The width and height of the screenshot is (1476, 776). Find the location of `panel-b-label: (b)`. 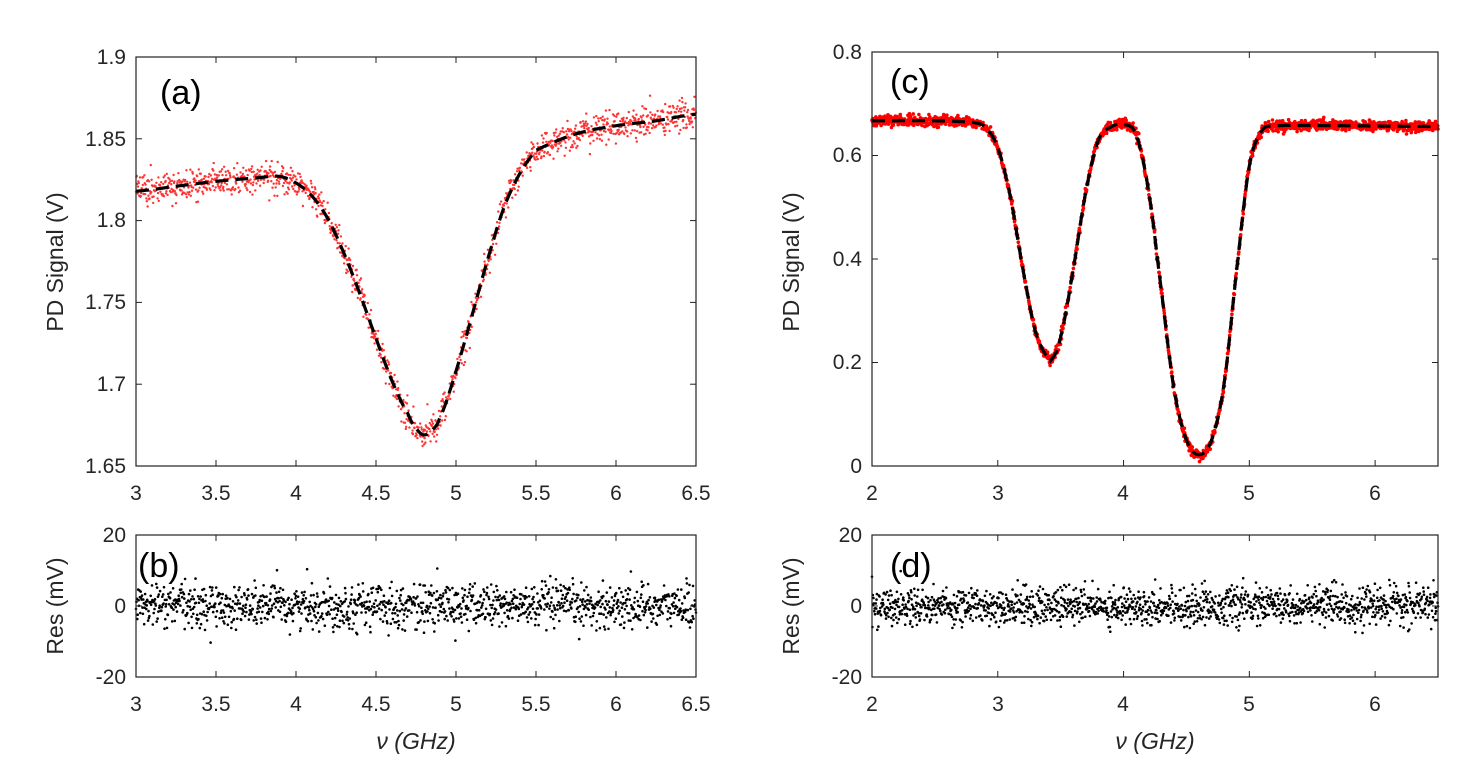

panel-b-label: (b) is located at coordinates (159, 566).